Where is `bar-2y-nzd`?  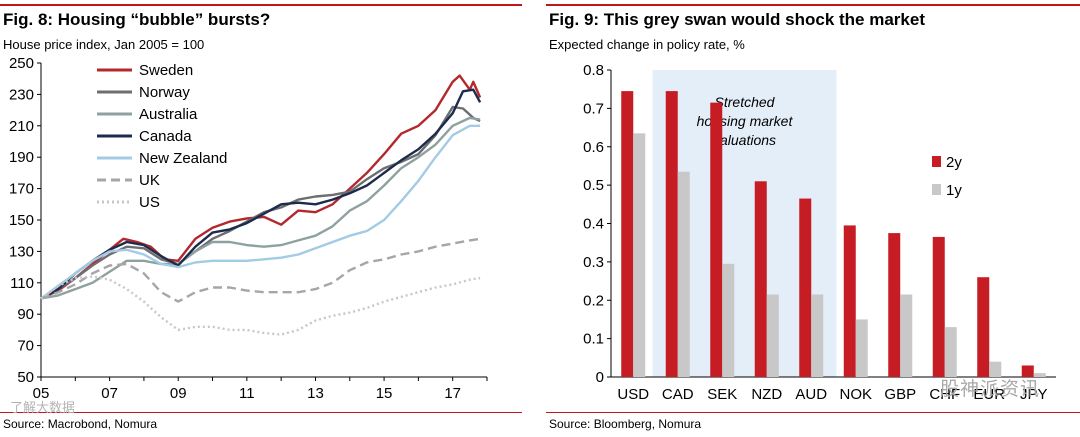 bar-2y-nzd is located at coordinates (760, 279).